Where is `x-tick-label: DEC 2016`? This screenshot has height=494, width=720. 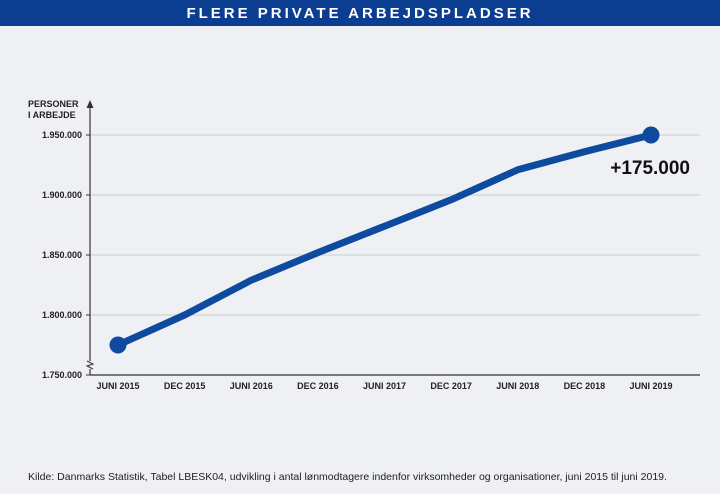 x-tick-label: DEC 2016 is located at coordinates (318, 386).